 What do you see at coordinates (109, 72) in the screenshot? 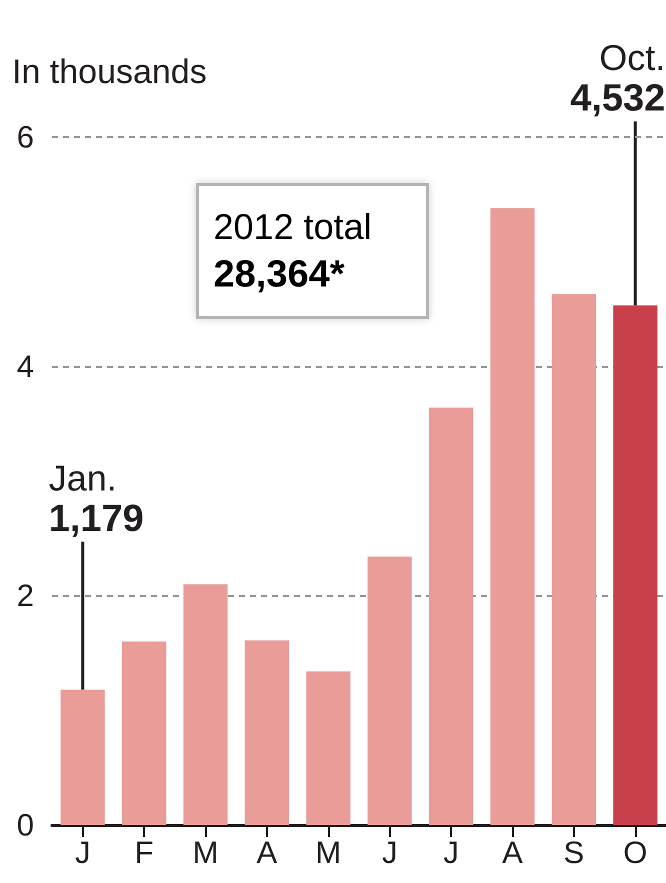
I see `y-axis-title: In thousands` at bounding box center [109, 72].